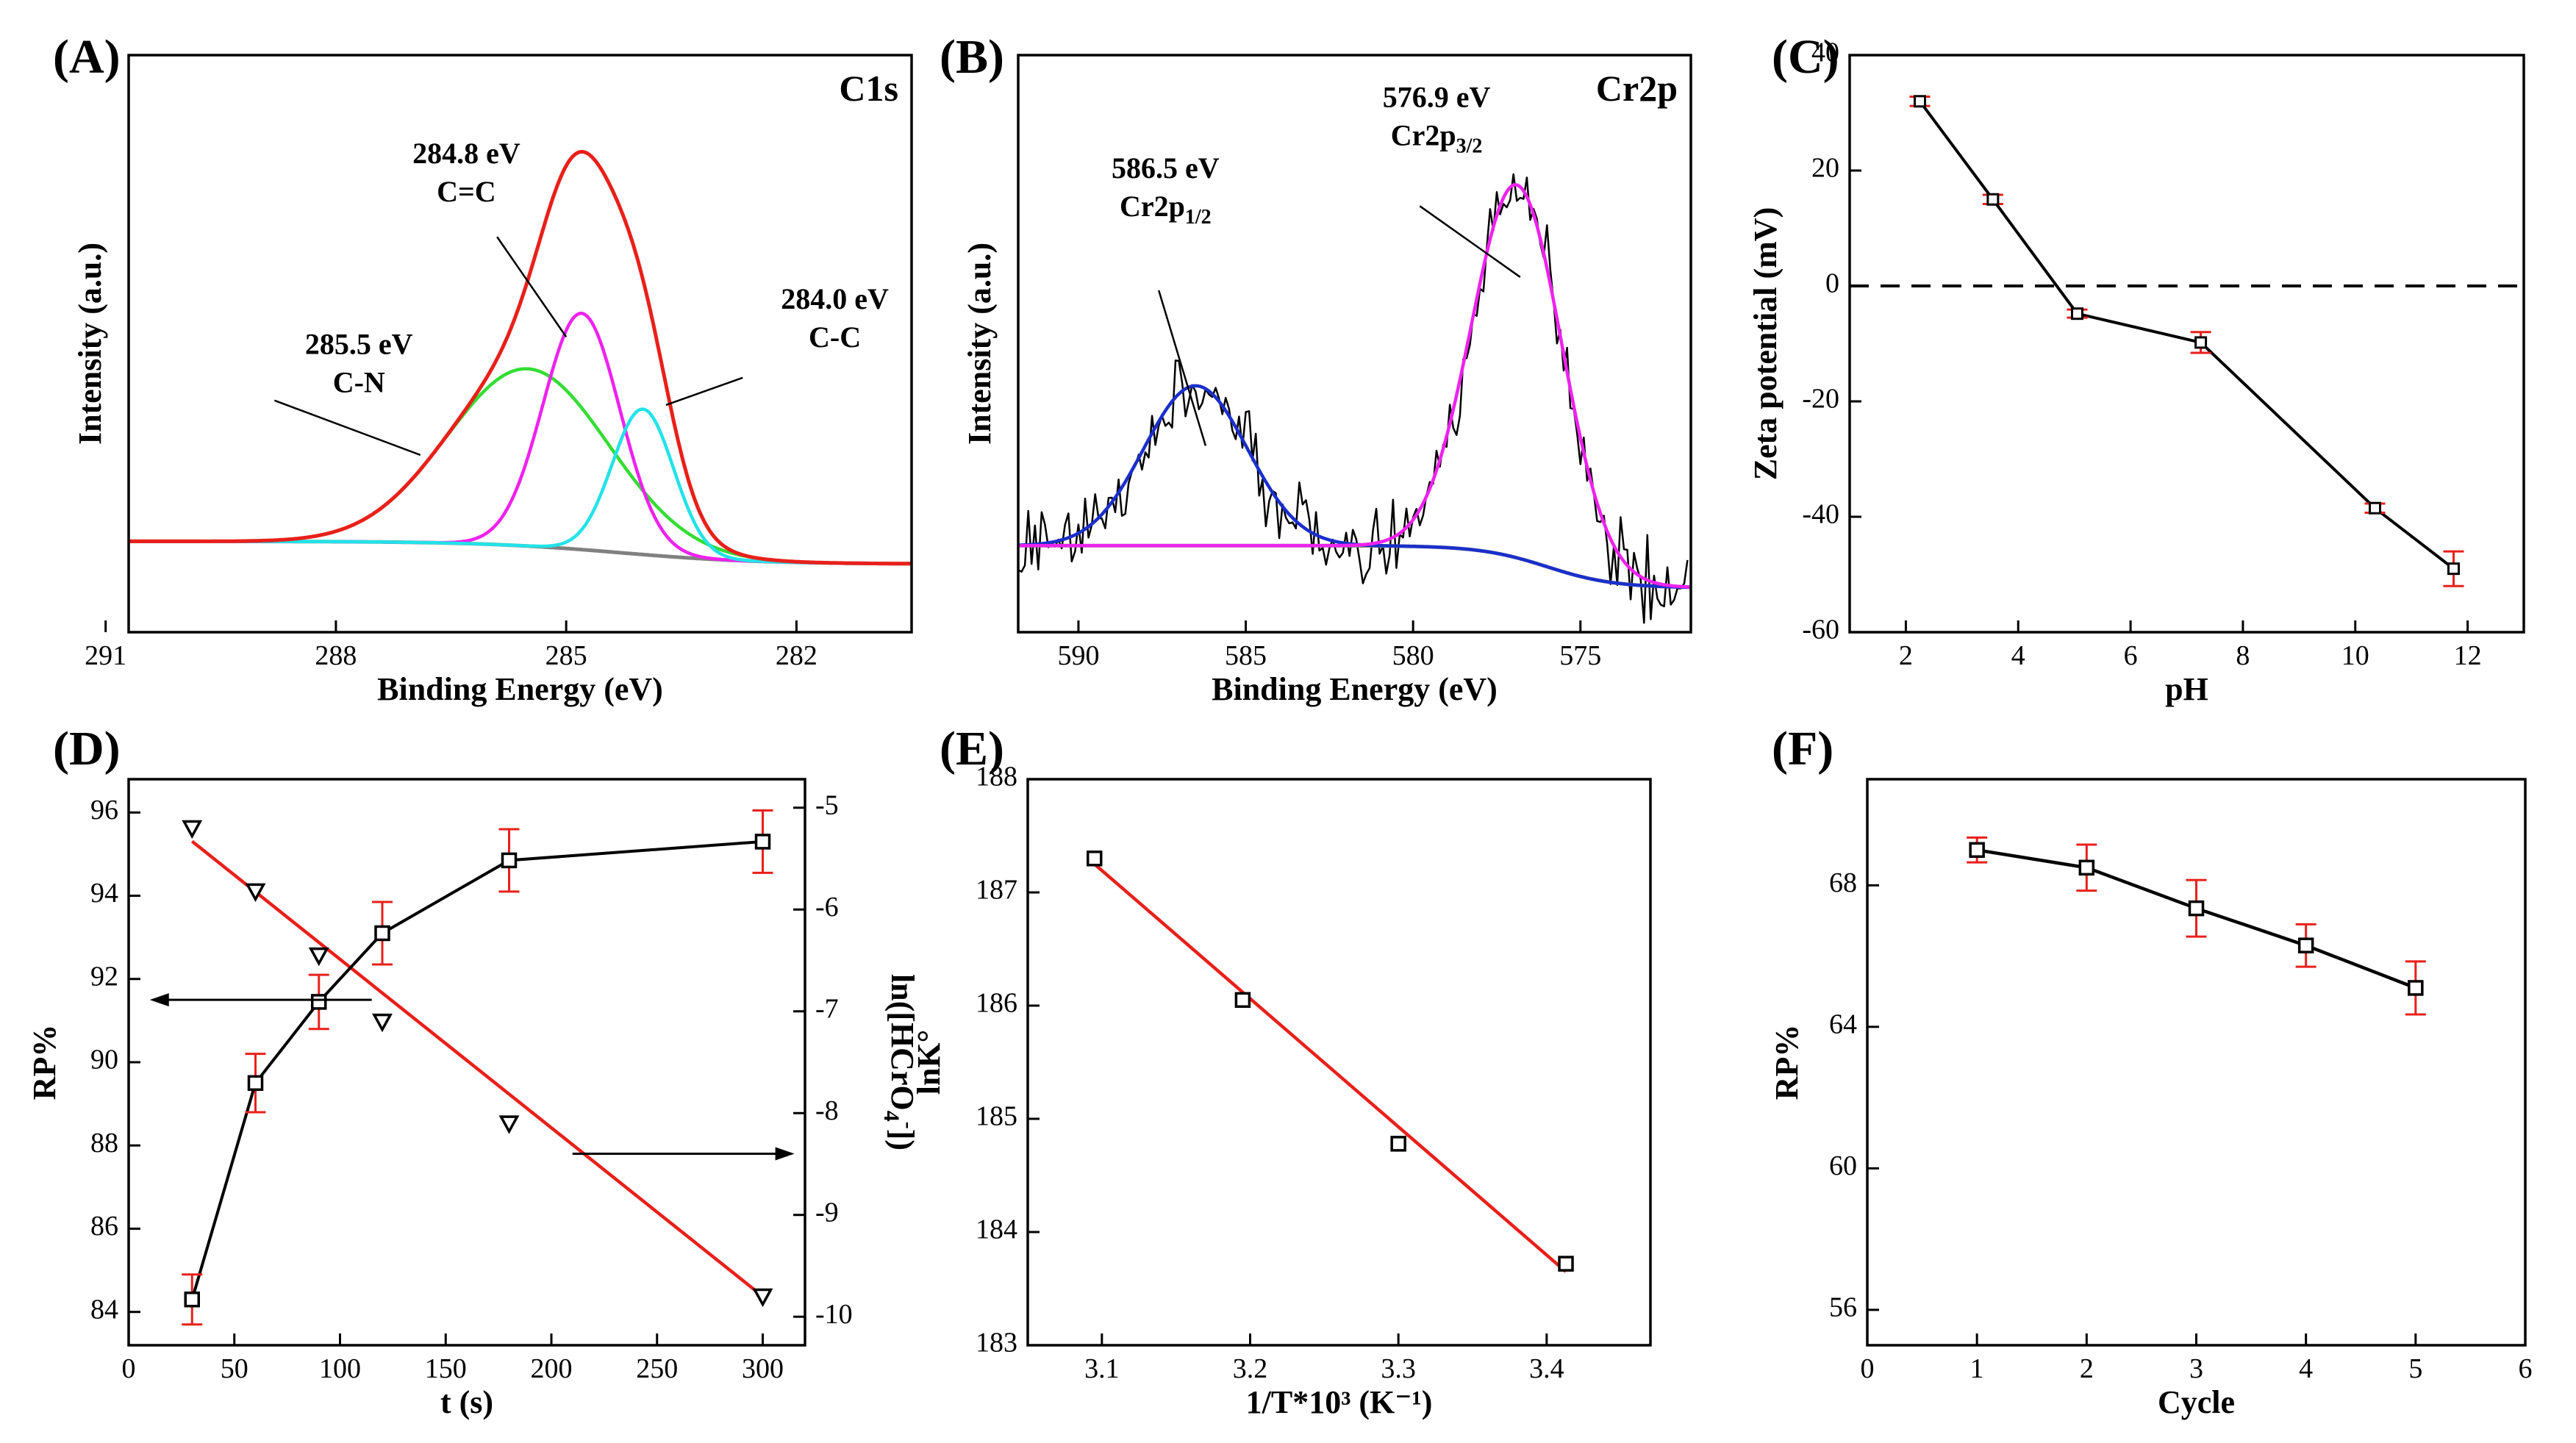 This screenshot has width=2576, height=1443. I want to click on y-axis-label: lnK°, so click(929, 1062).